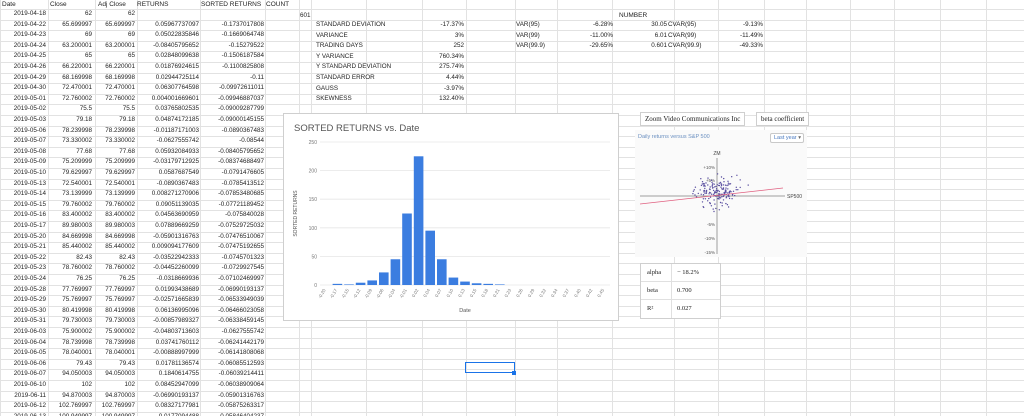 The width and height of the screenshot is (1024, 416). What do you see at coordinates (242, 130) in the screenshot?
I see `cell-sorted-returns: -0.0890367483` at bounding box center [242, 130].